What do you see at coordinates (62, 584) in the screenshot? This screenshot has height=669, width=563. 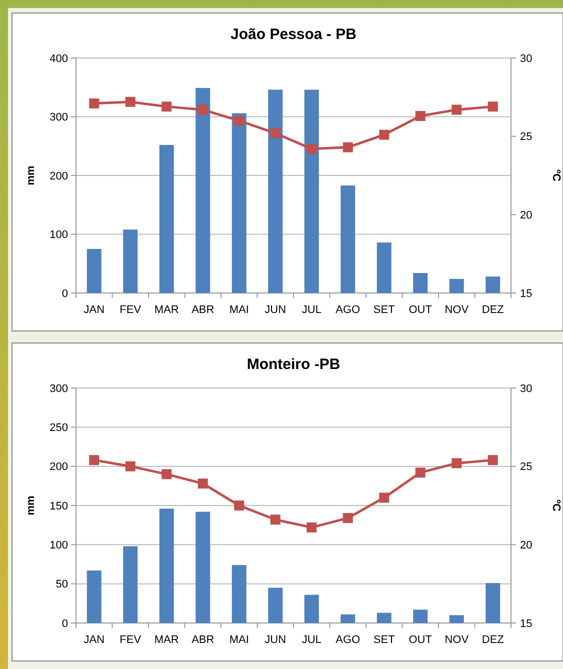 I see `y-tick-label: 50` at bounding box center [62, 584].